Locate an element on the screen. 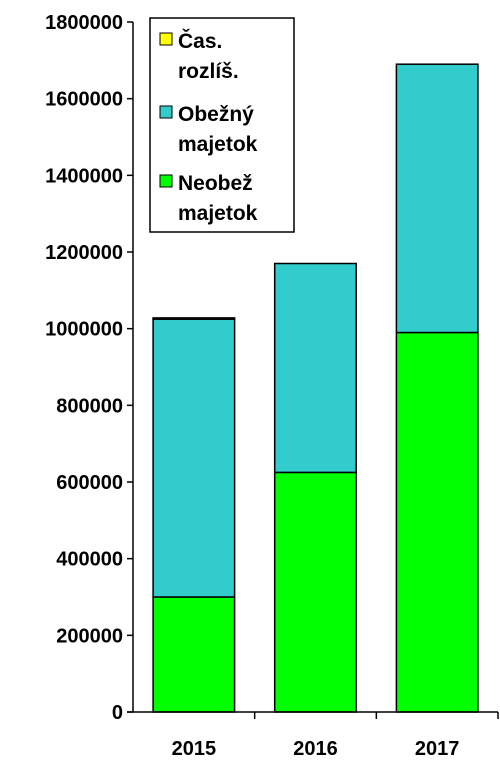  legend-label-cas-line2: rozlíš. is located at coordinates (208, 71).